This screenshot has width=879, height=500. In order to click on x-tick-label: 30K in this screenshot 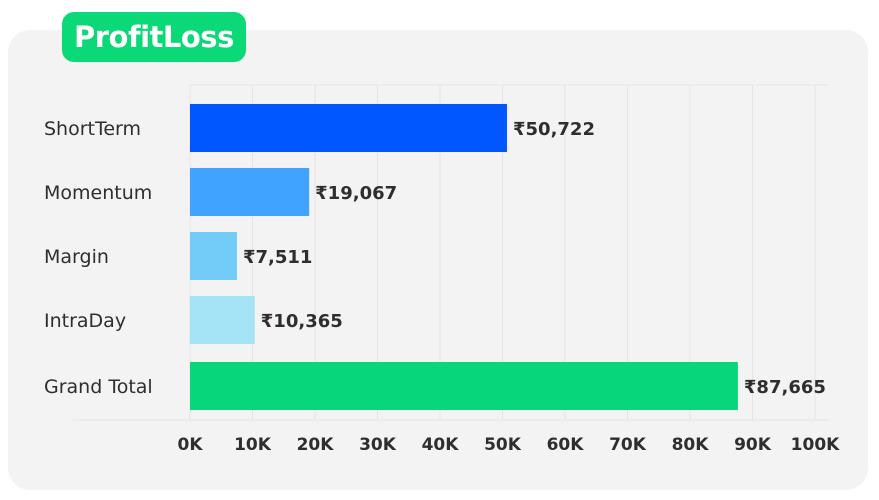, I will do `click(378, 445)`.